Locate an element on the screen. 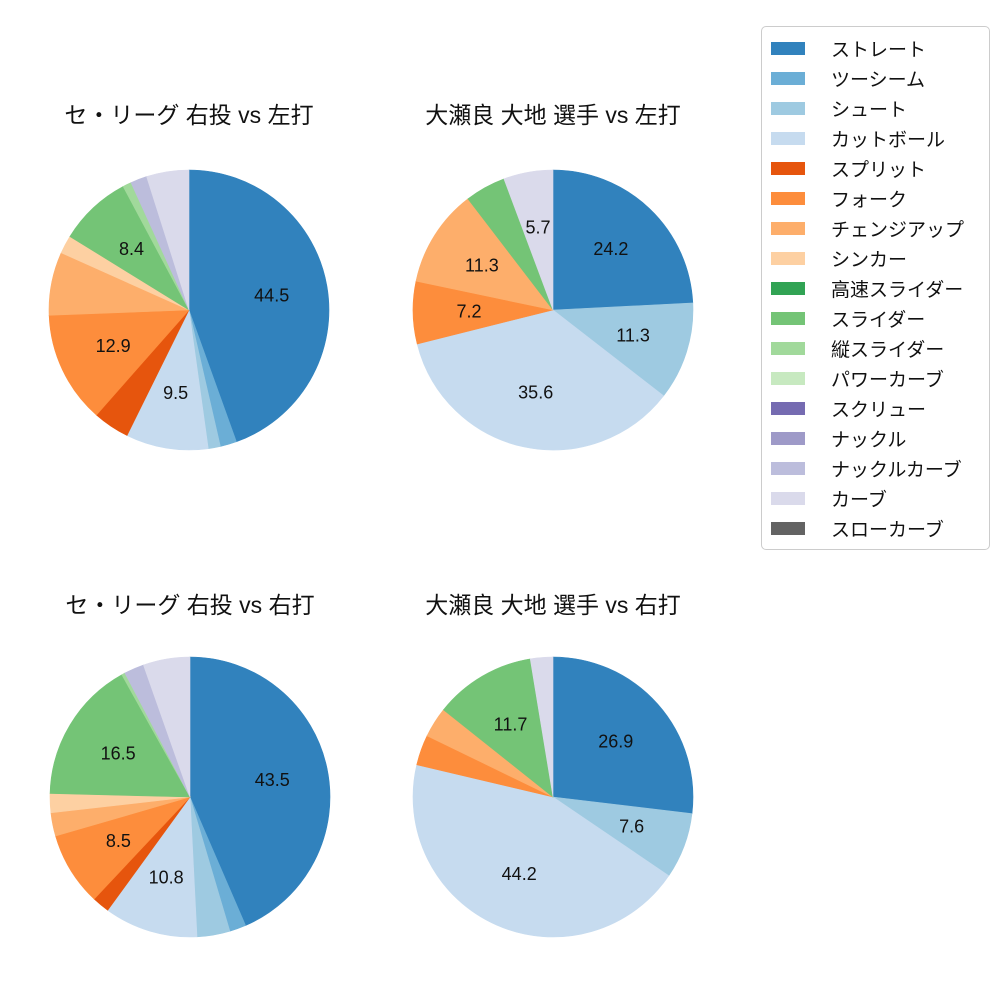  legend-item: カーブ is located at coordinates (875, 498).